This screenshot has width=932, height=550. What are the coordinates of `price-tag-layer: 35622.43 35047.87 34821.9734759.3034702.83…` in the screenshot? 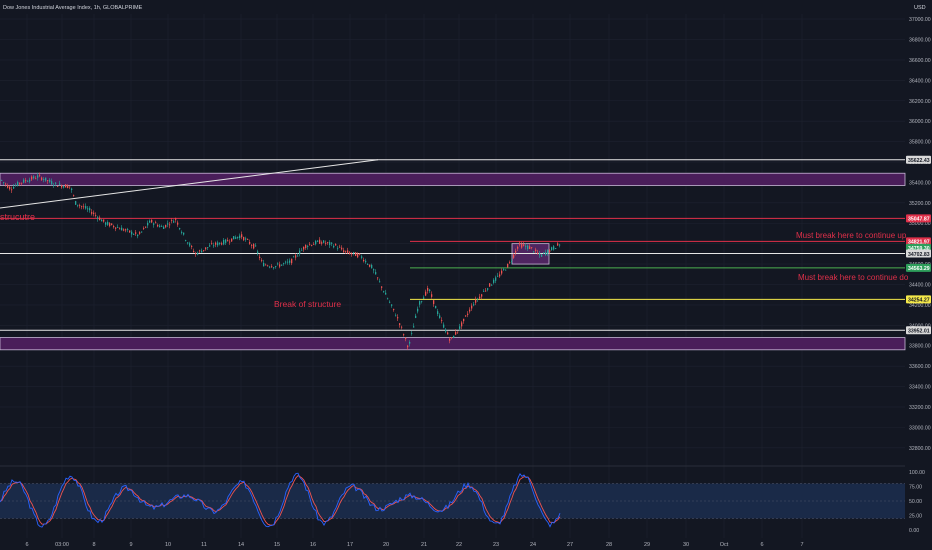 It's located at (918, 244).